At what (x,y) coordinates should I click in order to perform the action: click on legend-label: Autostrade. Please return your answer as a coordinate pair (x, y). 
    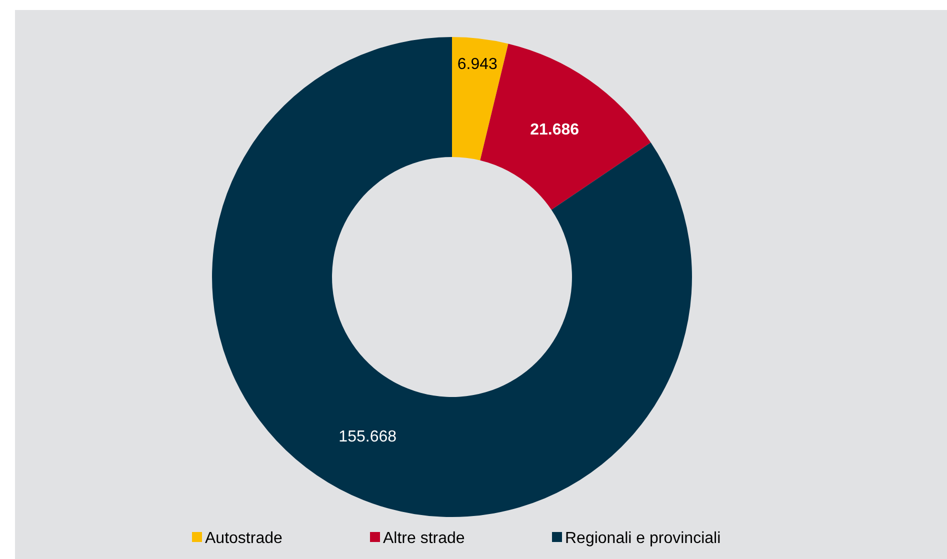
    Looking at the image, I should click on (243, 538).